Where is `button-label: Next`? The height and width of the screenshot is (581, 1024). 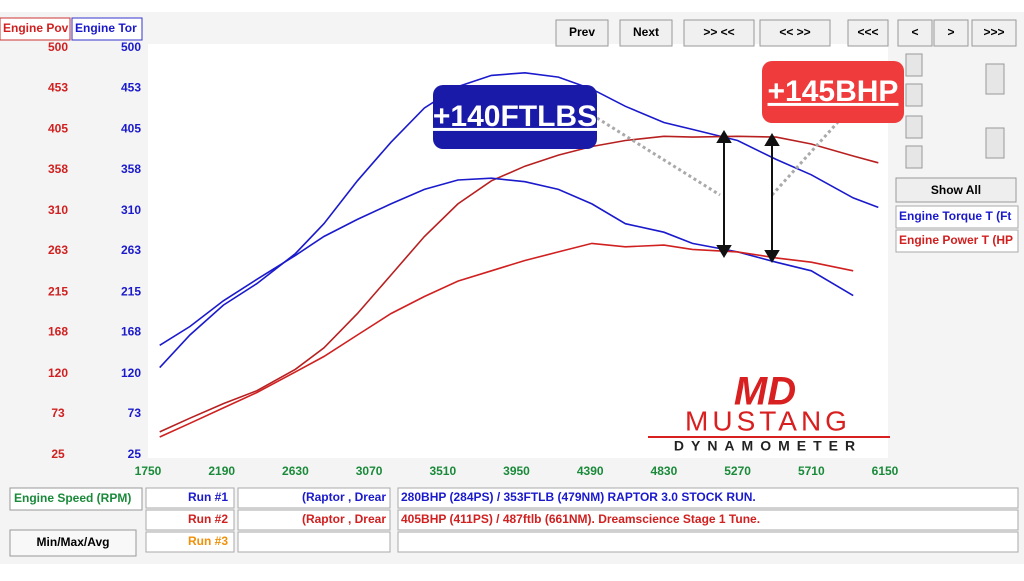 button-label: Next is located at coordinates (646, 32).